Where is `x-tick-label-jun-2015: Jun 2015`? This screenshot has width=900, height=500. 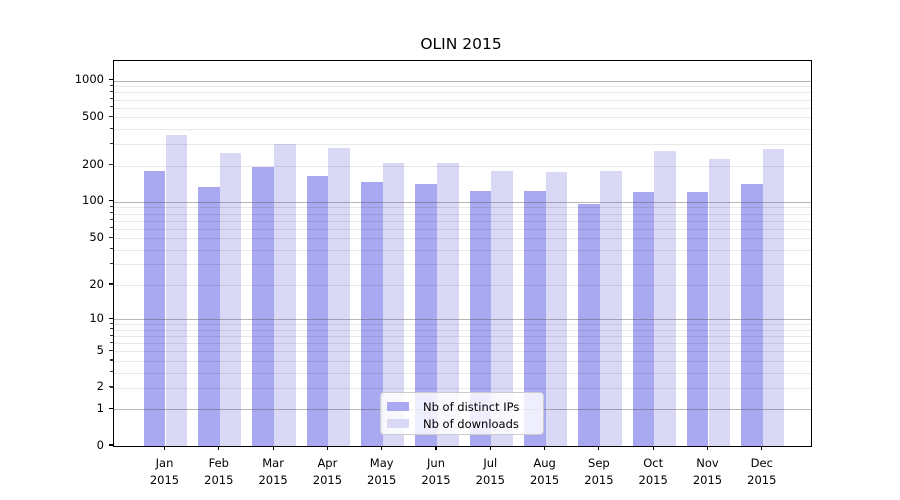 x-tick-label-jun-2015: Jun 2015 is located at coordinates (436, 471).